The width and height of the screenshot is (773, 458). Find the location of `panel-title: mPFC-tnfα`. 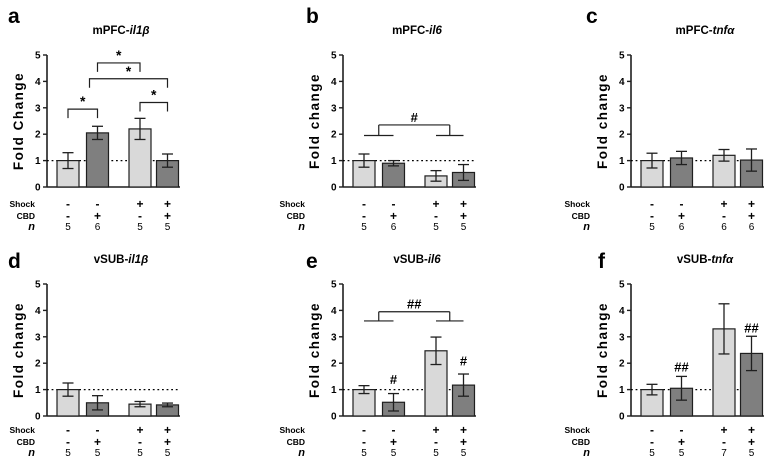

panel-title: mPFC-tnfα is located at coordinates (706, 31).